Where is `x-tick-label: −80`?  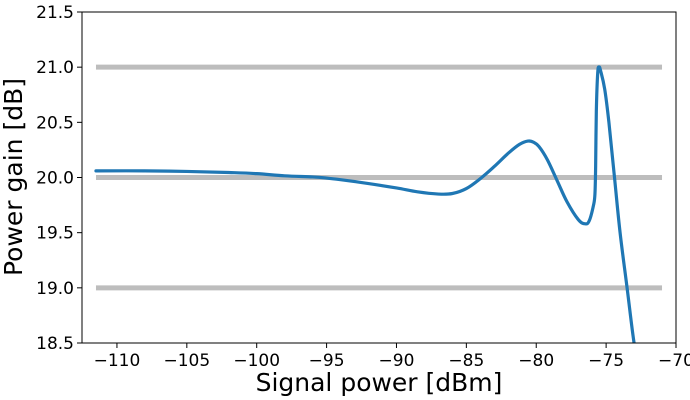 x-tick-label: −80 is located at coordinates (536, 361).